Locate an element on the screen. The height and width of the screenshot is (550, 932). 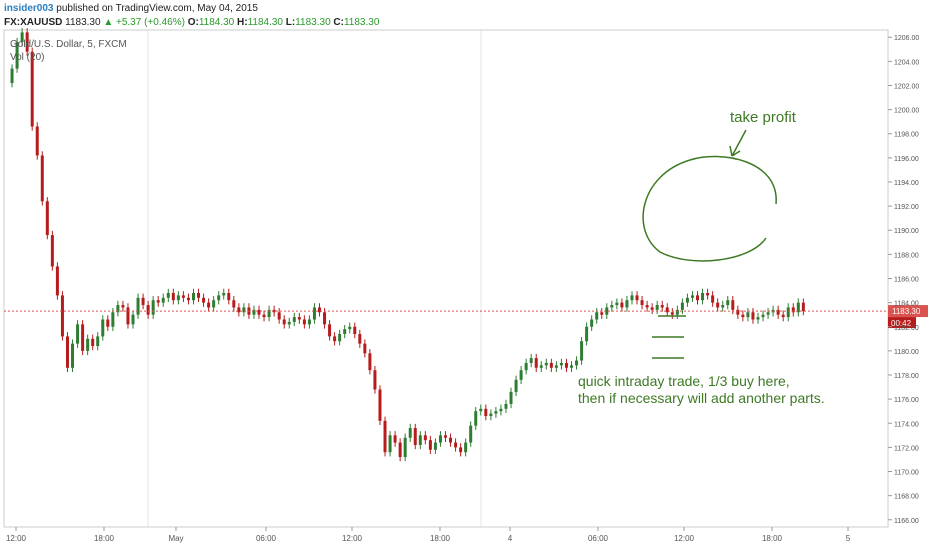
y-tick-label-9: 1184.00 is located at coordinates (906, 304).